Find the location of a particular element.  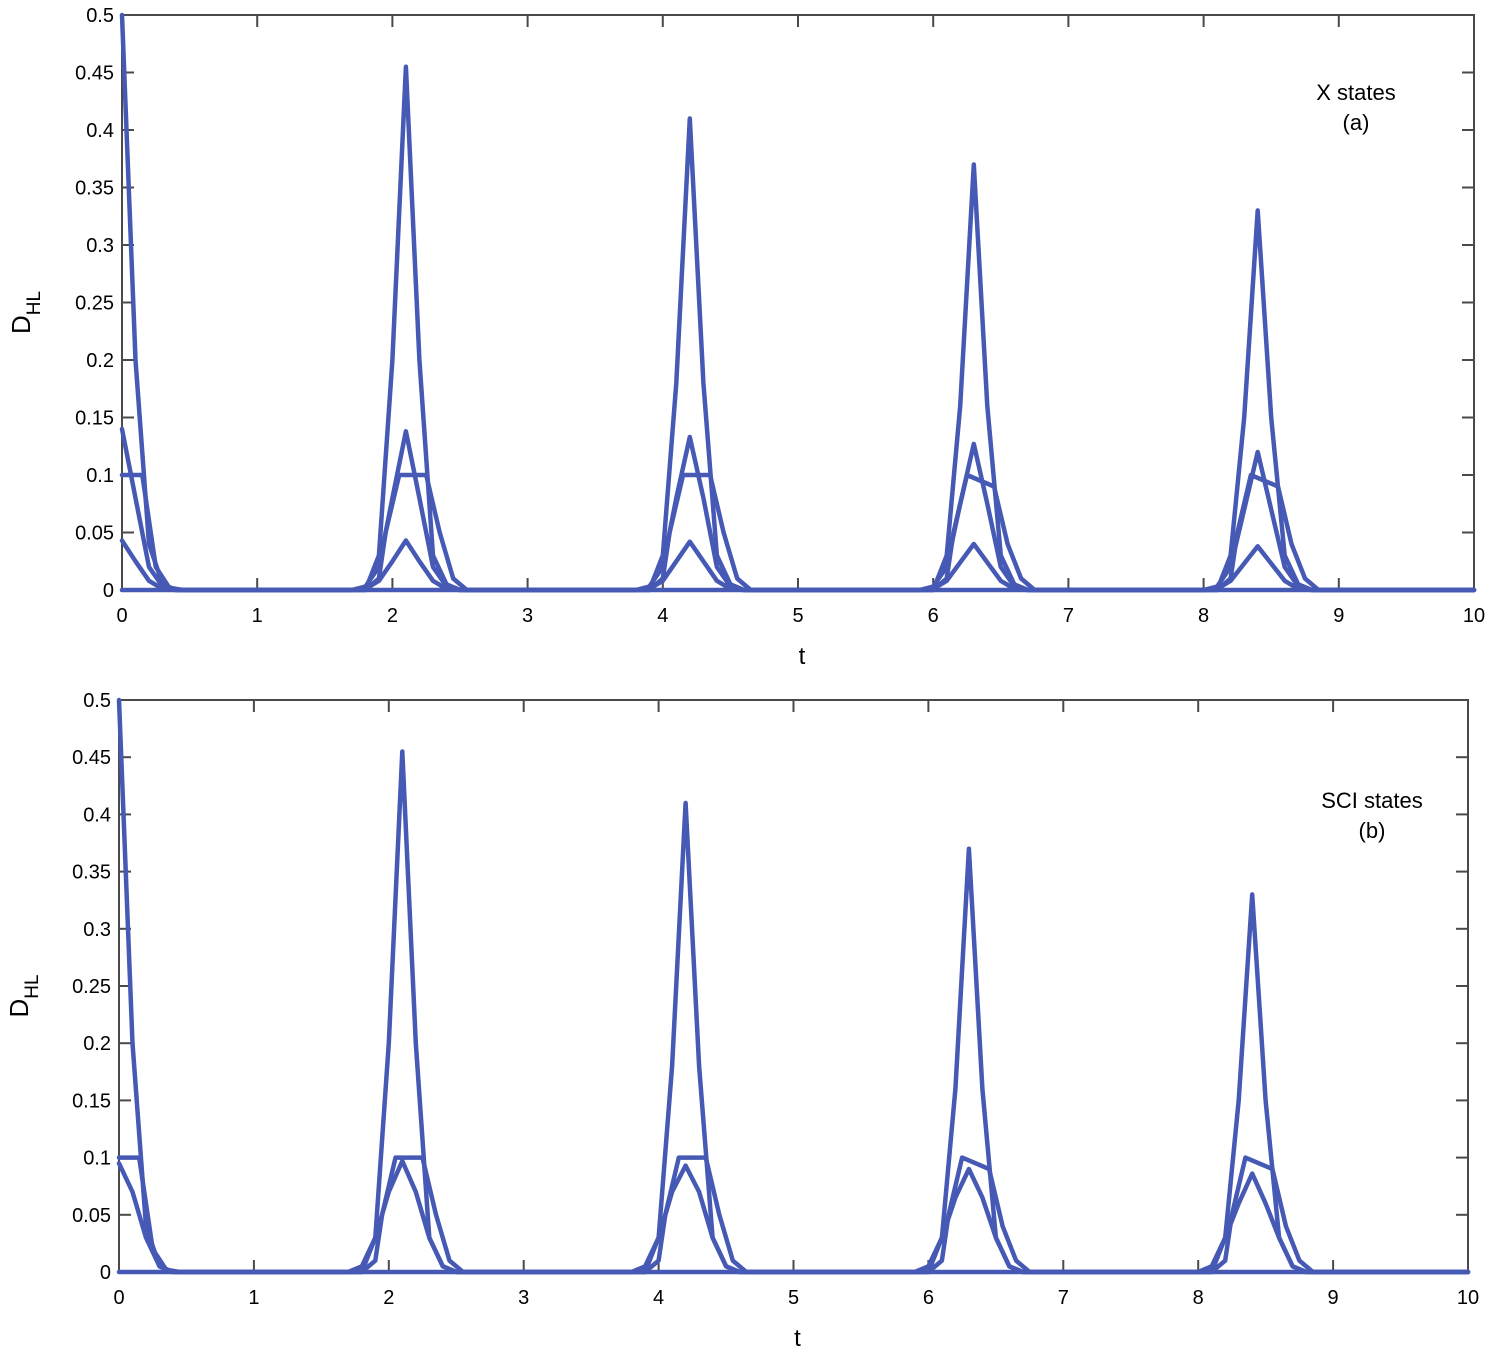

panel-annotation: (b) is located at coordinates (1372, 830).